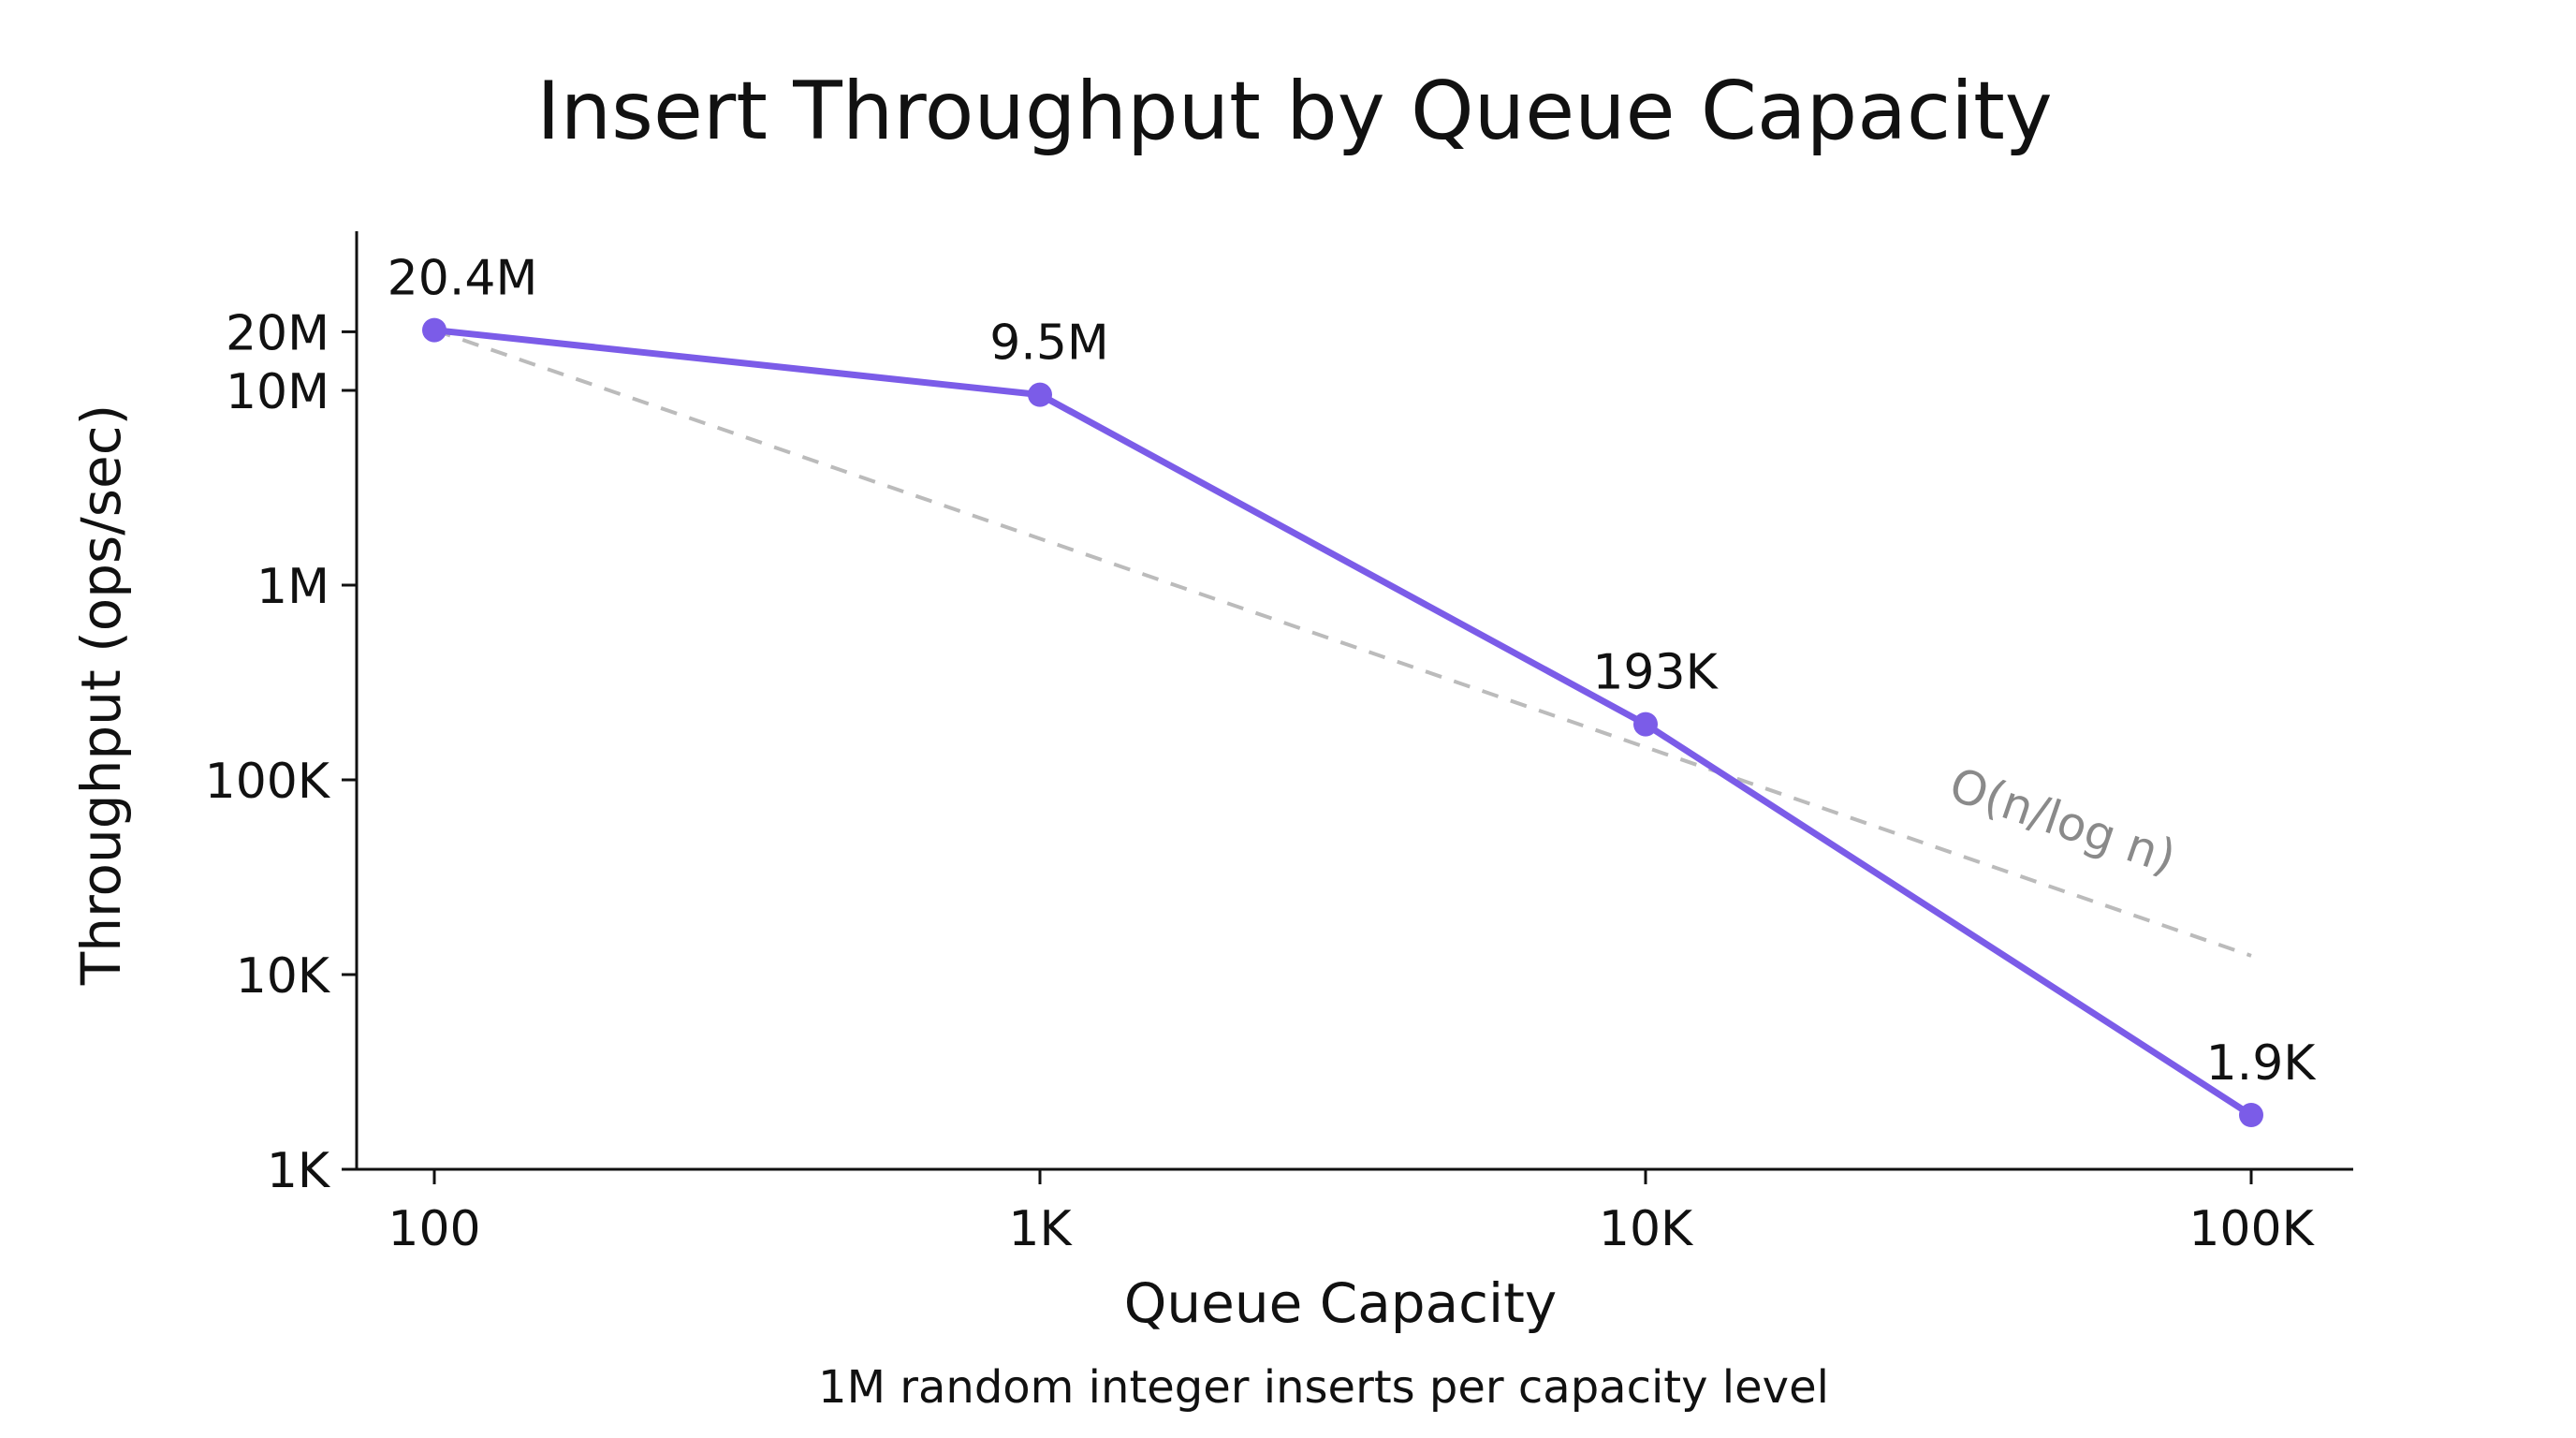 The image size is (2576, 1438). What do you see at coordinates (2063, 821) in the screenshot?
I see `reference-label: O(n/log n)` at bounding box center [2063, 821].